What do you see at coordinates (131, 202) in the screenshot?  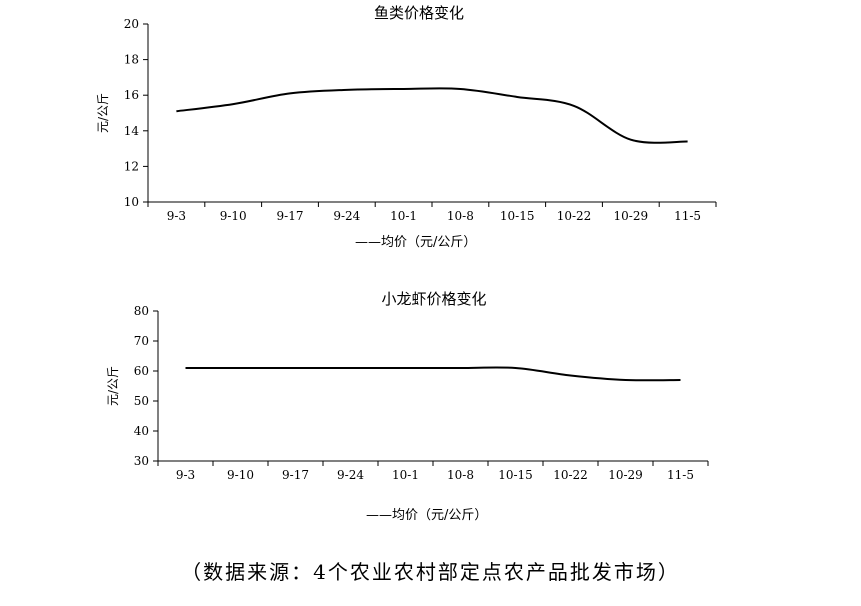 I see `y-tick-label: 10` at bounding box center [131, 202].